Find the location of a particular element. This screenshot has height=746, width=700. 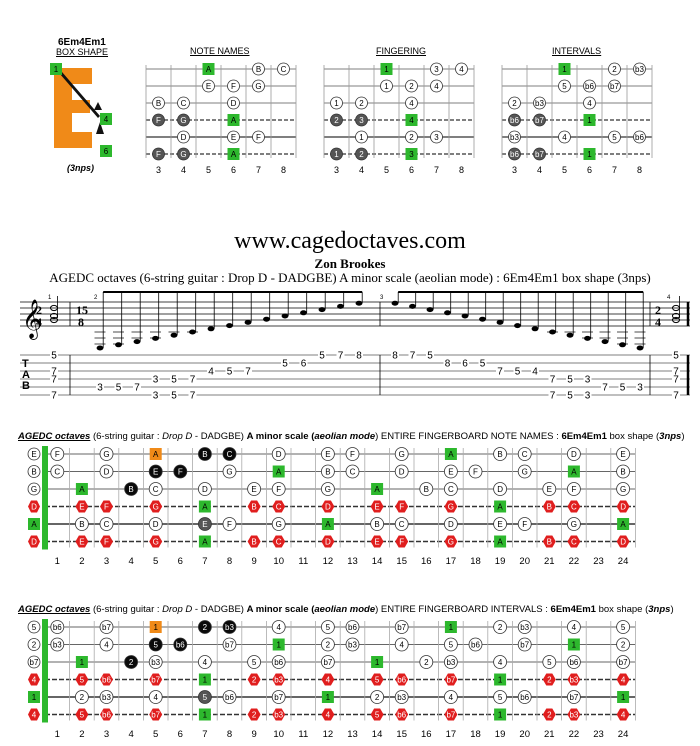

nut is located at coordinates (45, 671).